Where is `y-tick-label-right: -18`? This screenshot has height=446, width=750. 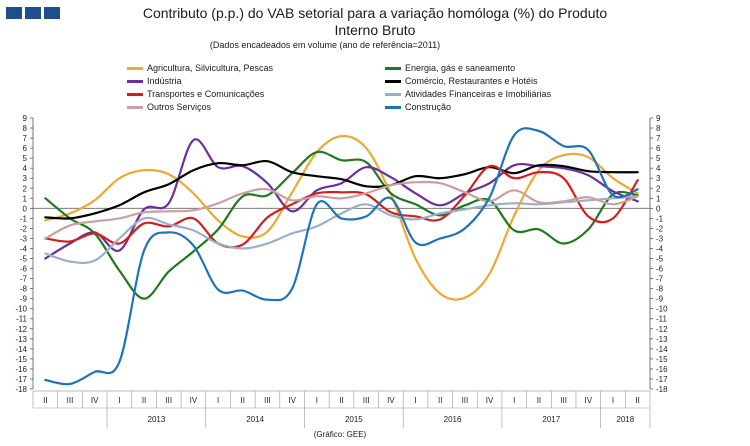 y-tick-label-right: -18 is located at coordinates (662, 389).